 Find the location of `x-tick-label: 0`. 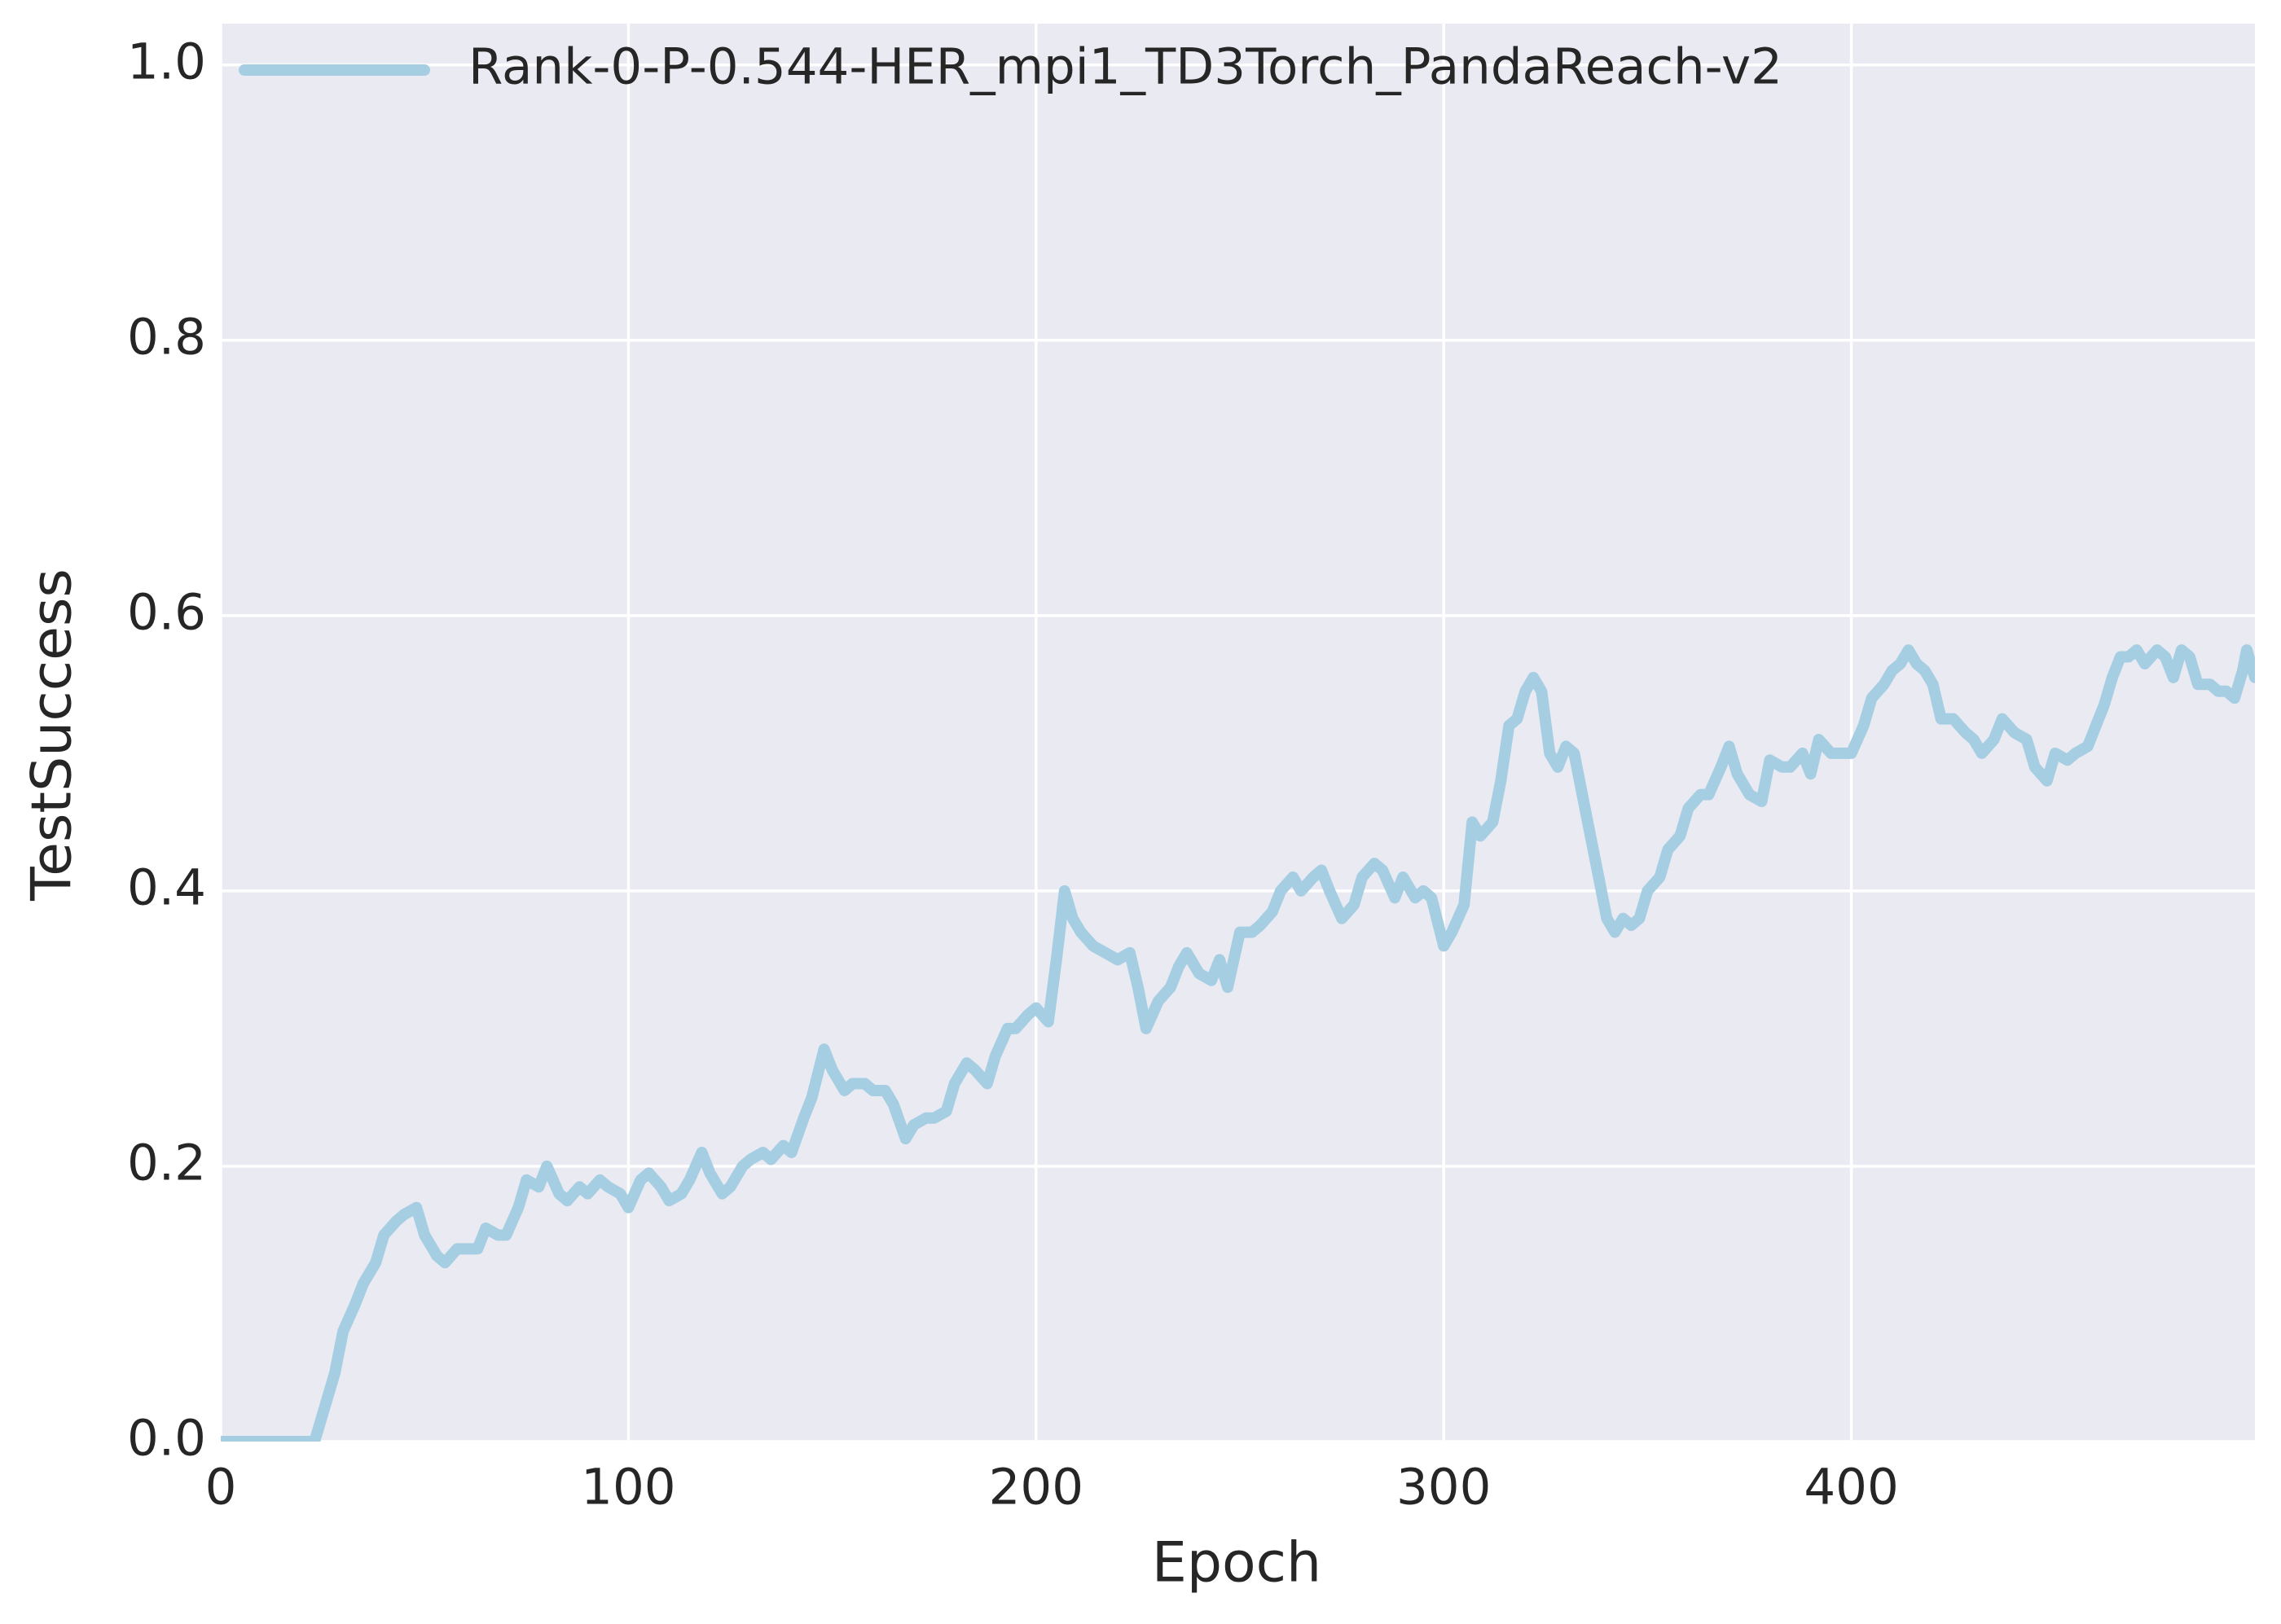

x-tick-label: 0 is located at coordinates (221, 1487).